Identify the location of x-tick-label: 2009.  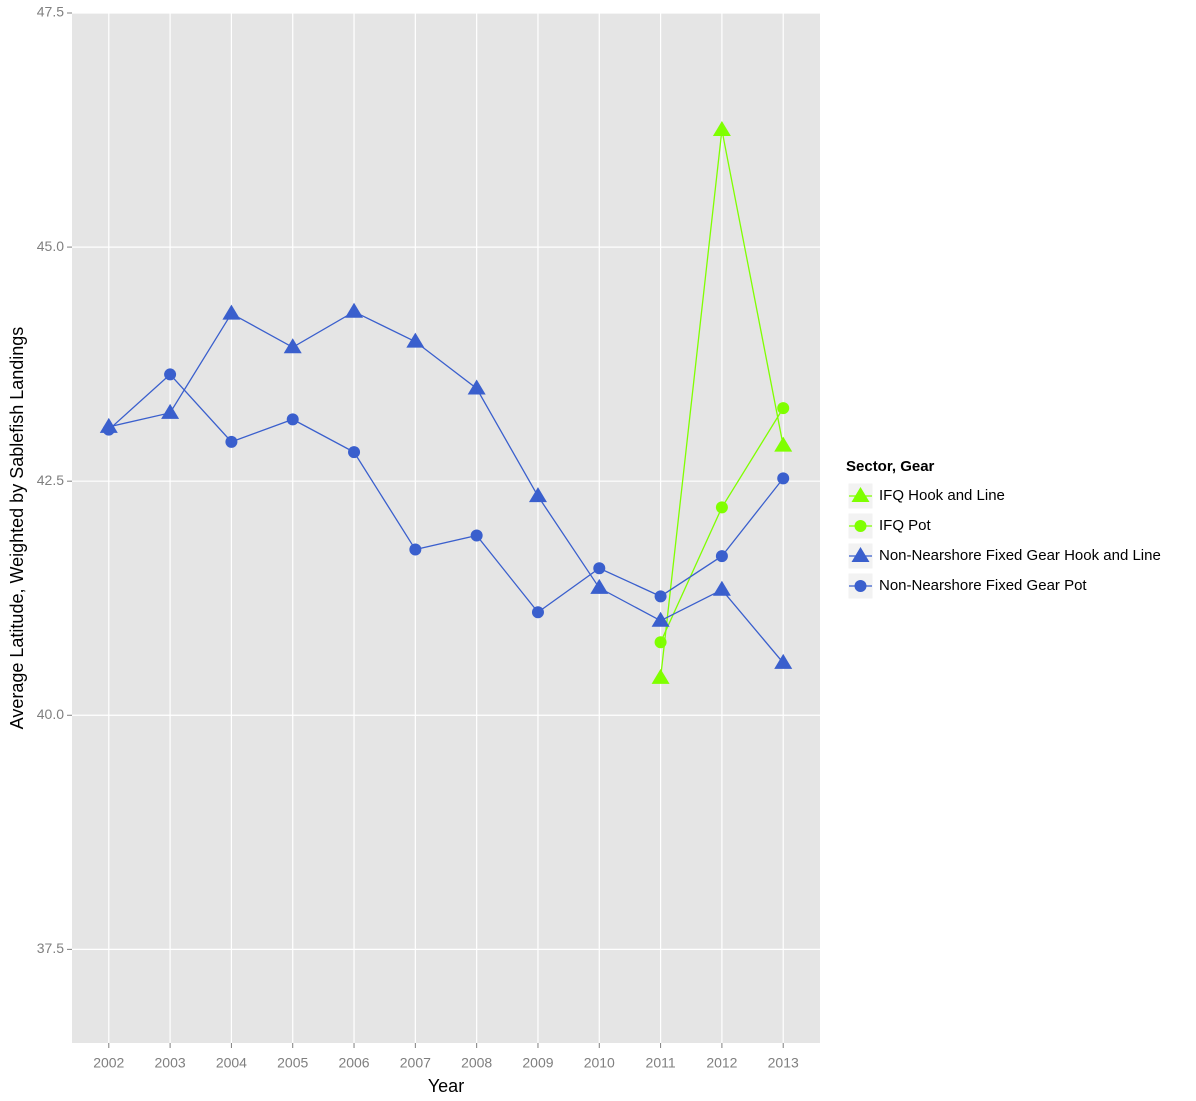
(537, 1063).